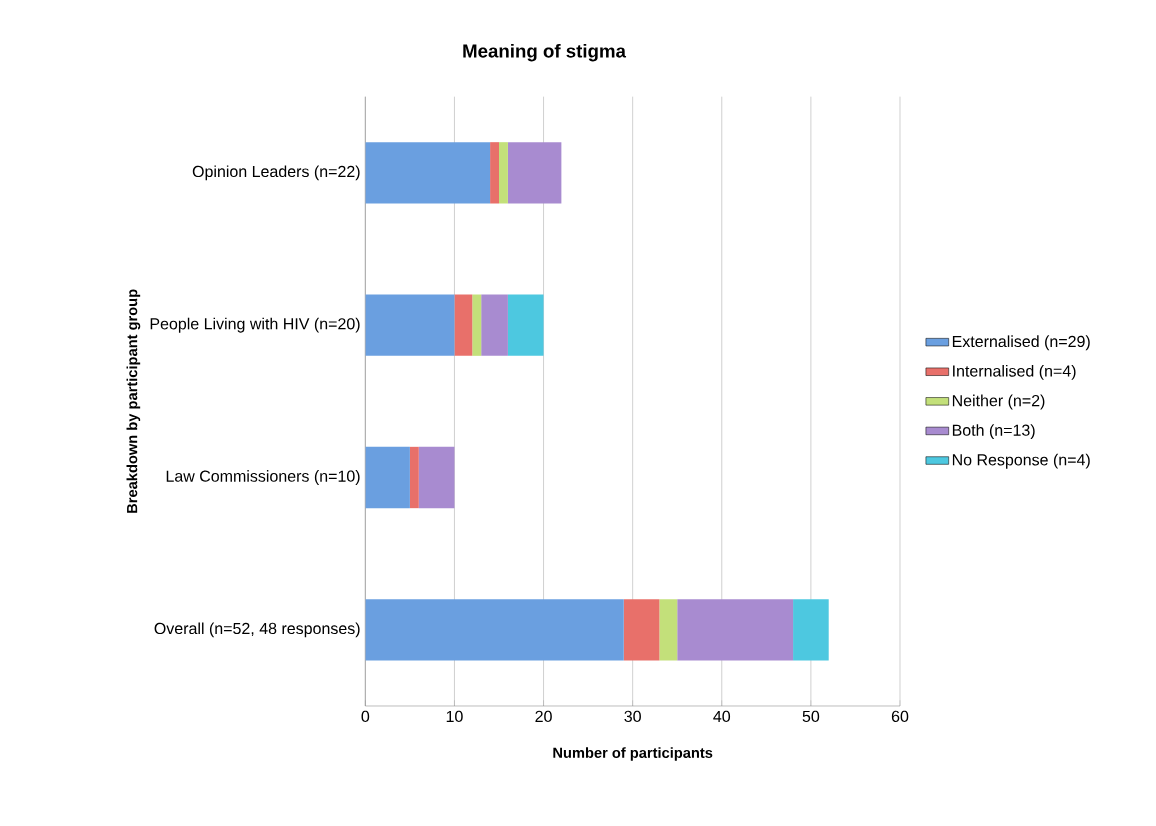 This screenshot has height=826, width=1156. What do you see at coordinates (1014, 372) in the screenshot?
I see `legend-label: Internalised (n=4)` at bounding box center [1014, 372].